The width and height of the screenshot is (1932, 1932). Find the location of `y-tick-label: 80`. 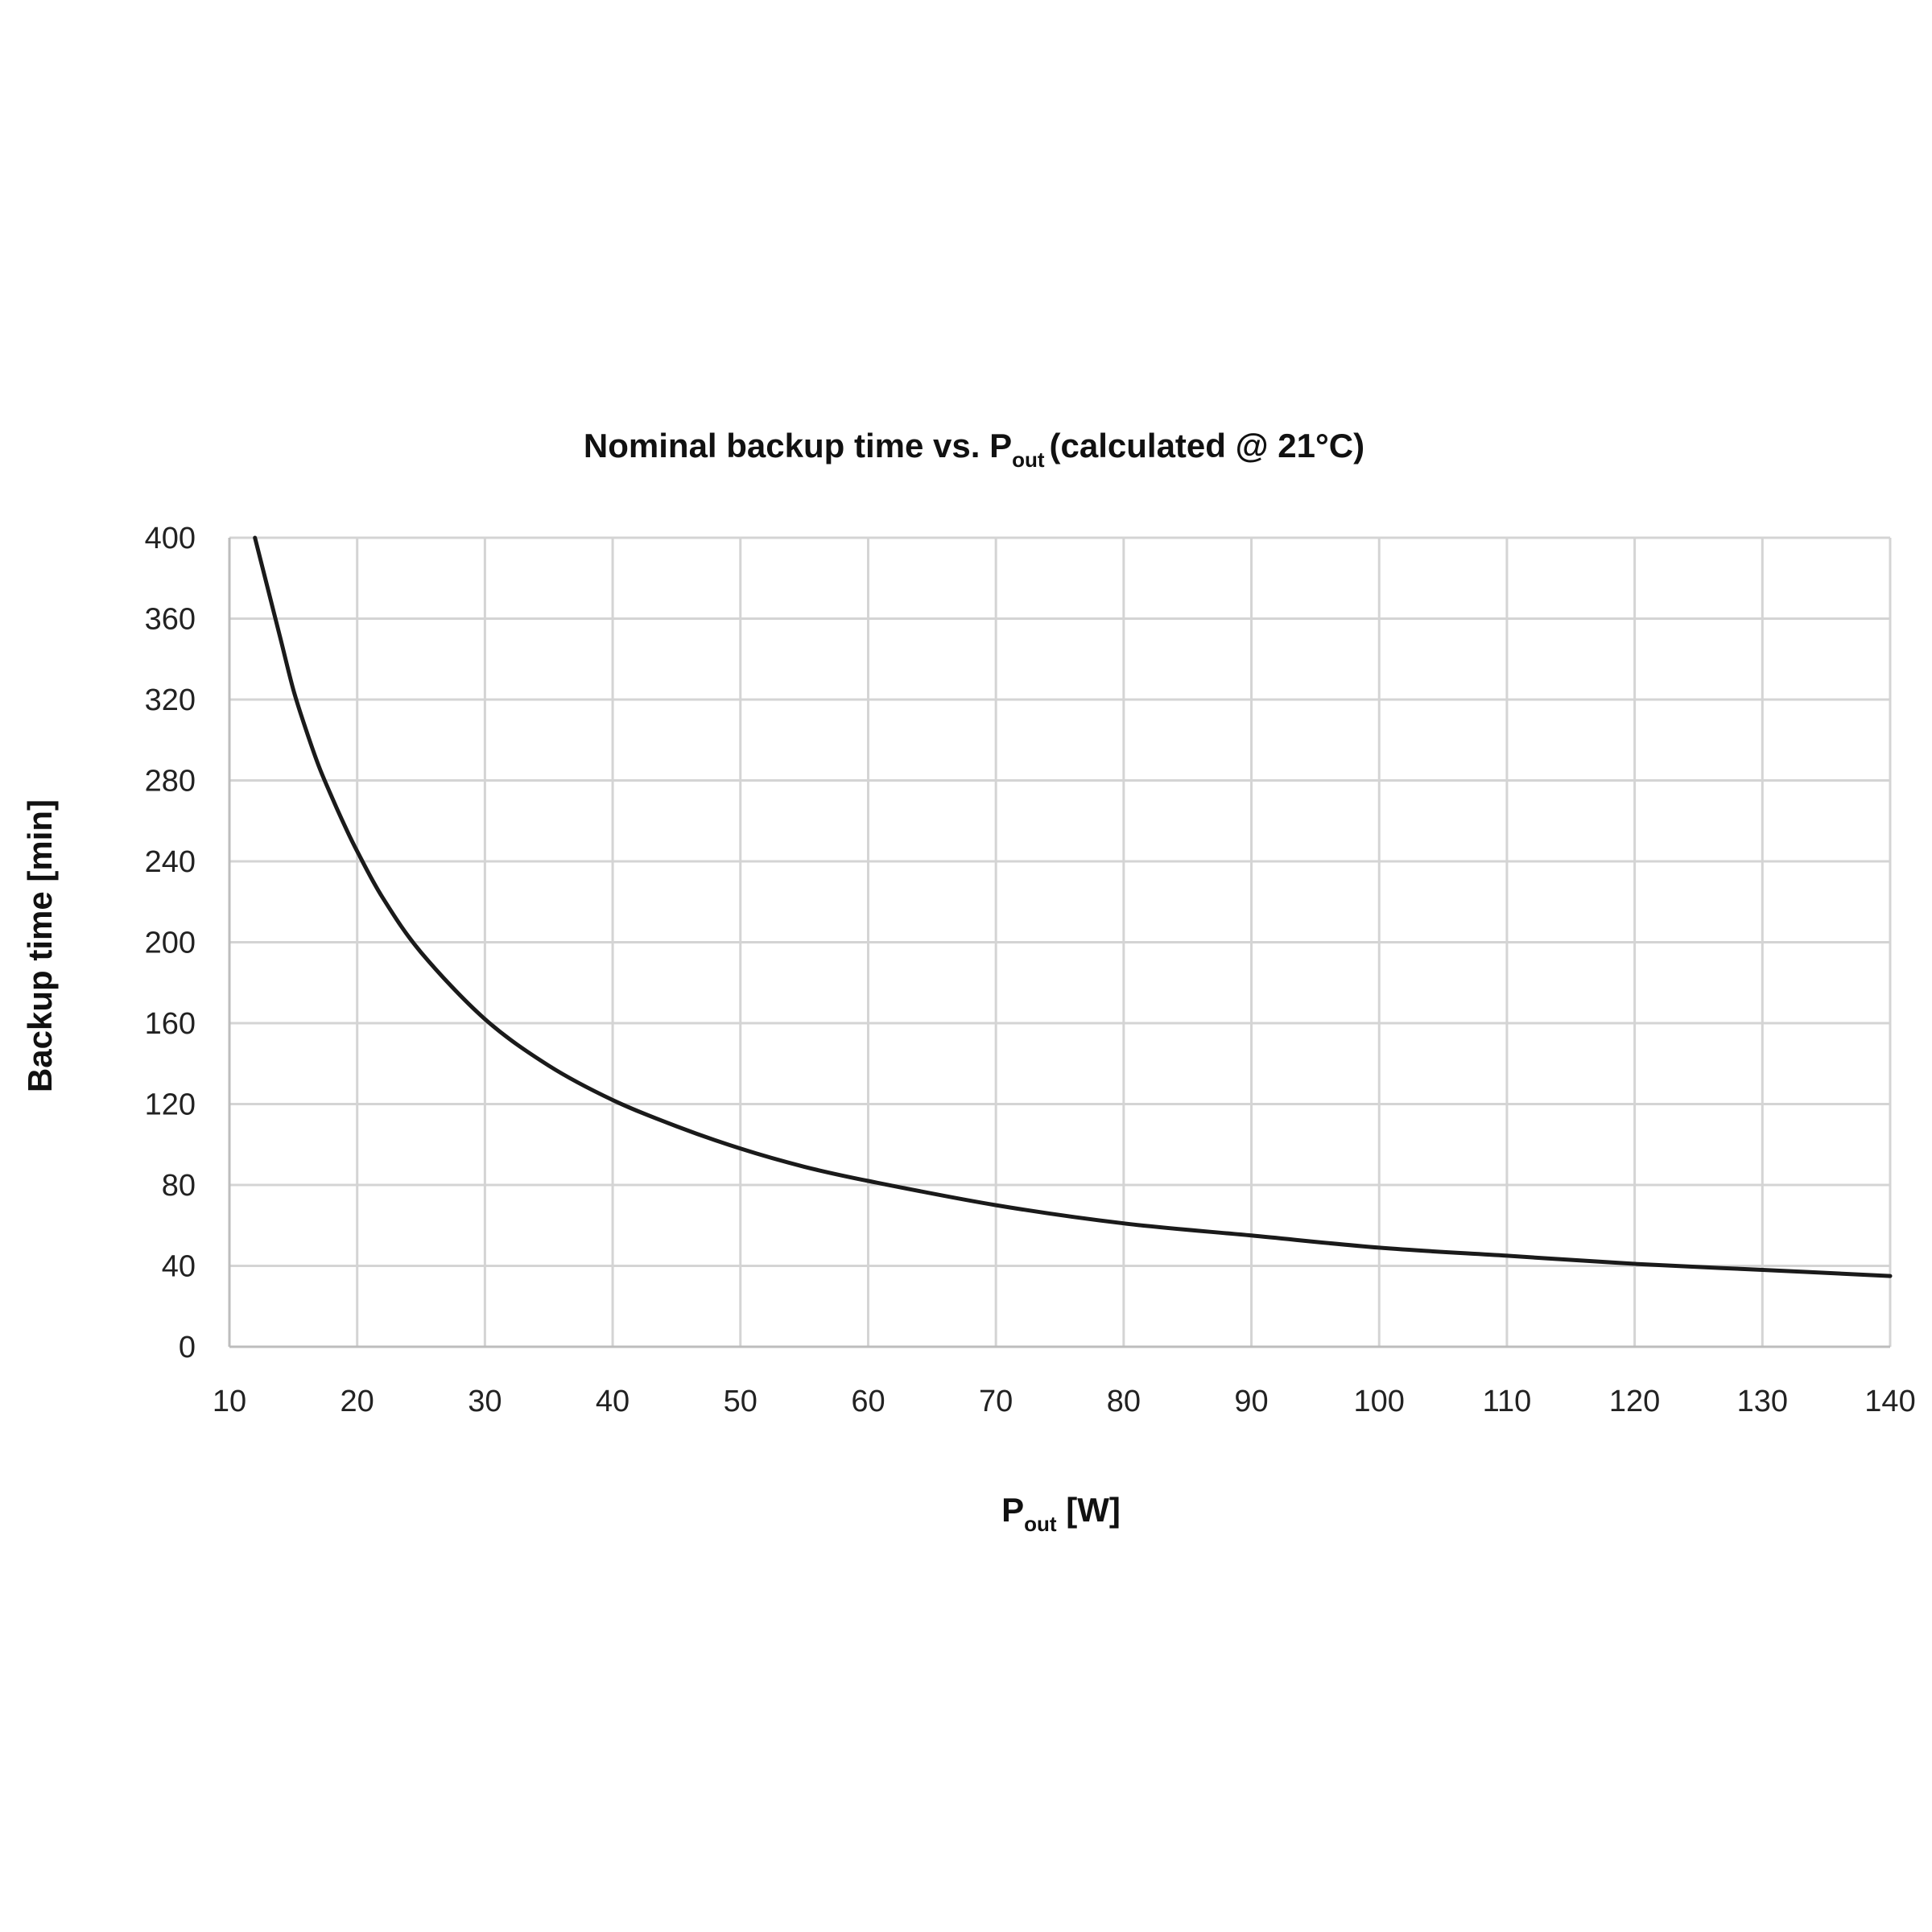

y-tick-label: 80 is located at coordinates (179, 1186).